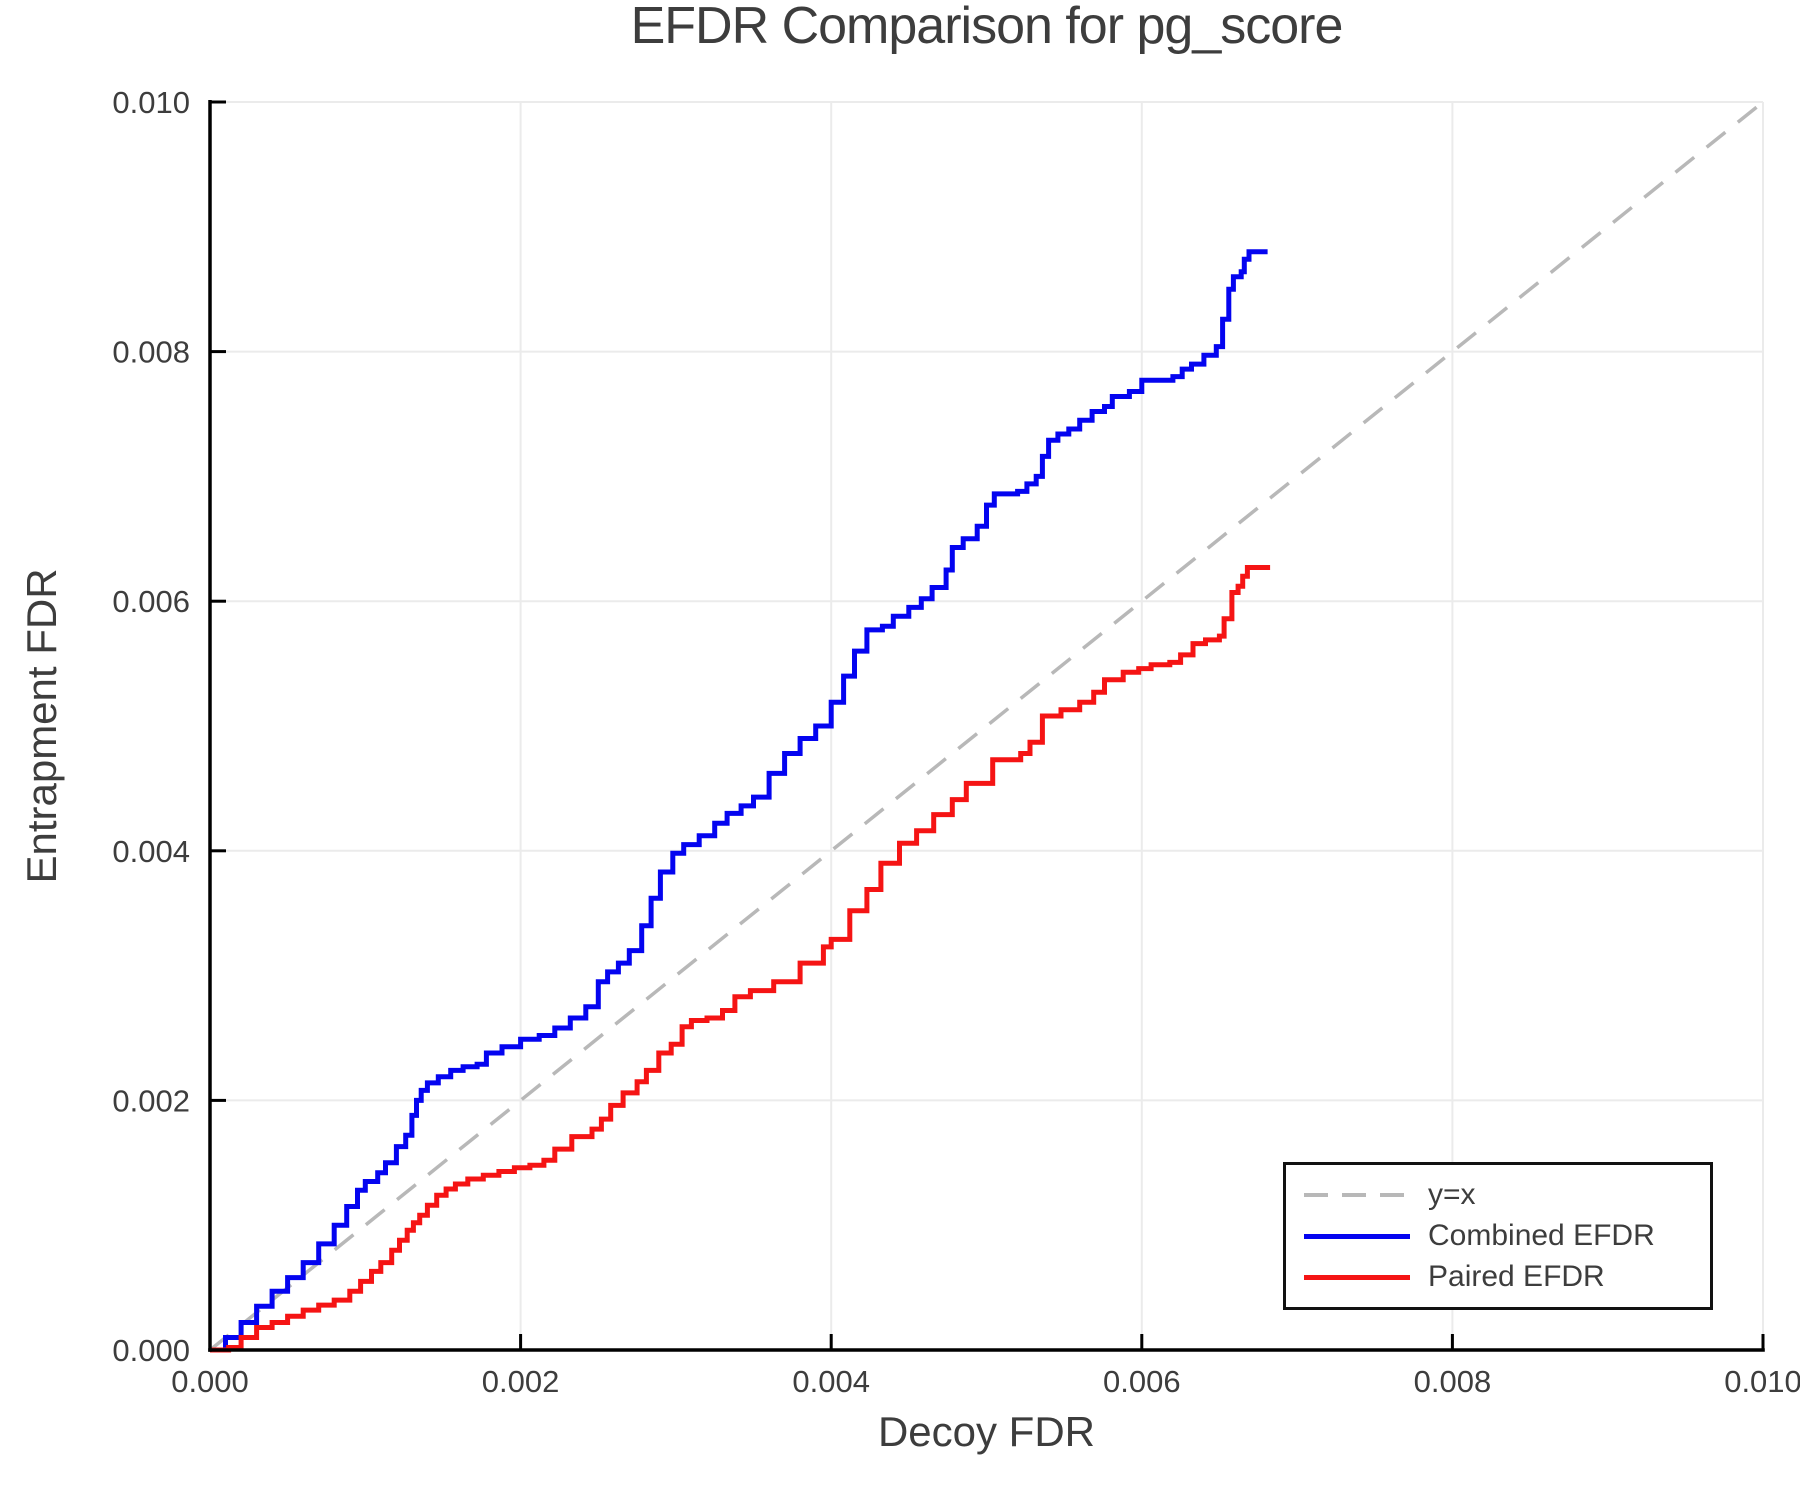 This screenshot has width=1800, height=1500. I want to click on legend-label-paired-efdr: Paired EFDR, so click(1516, 1276).